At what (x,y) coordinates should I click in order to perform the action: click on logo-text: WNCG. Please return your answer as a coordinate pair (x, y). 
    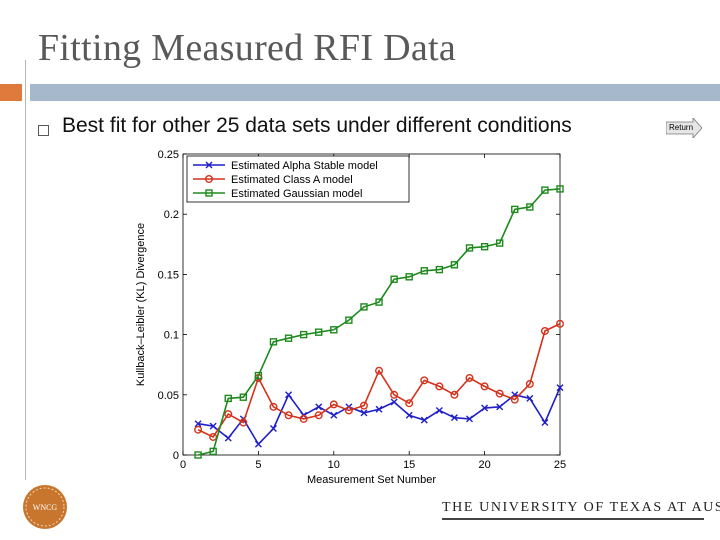
    Looking at the image, I should click on (45, 507).